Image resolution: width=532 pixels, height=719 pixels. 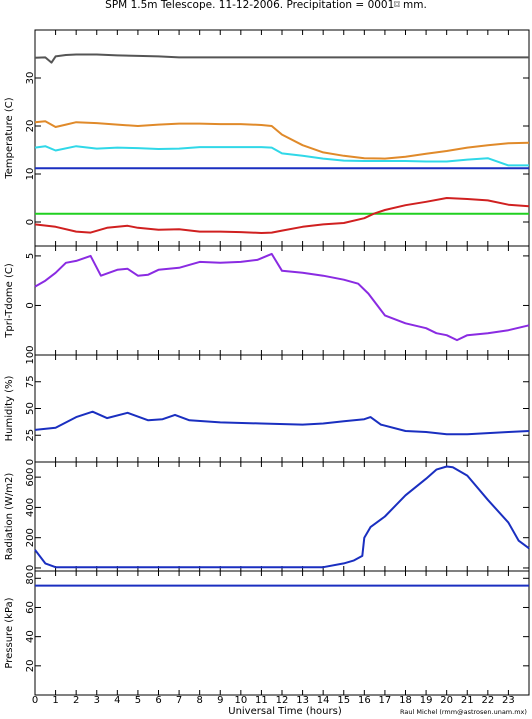 I want to click on x-axis-ticks: 0 1 2 3 4 5 6 7 8 9 10 11 12 13 14 15 16 17 18 19 20 21 22 23, so click(x=273, y=700).